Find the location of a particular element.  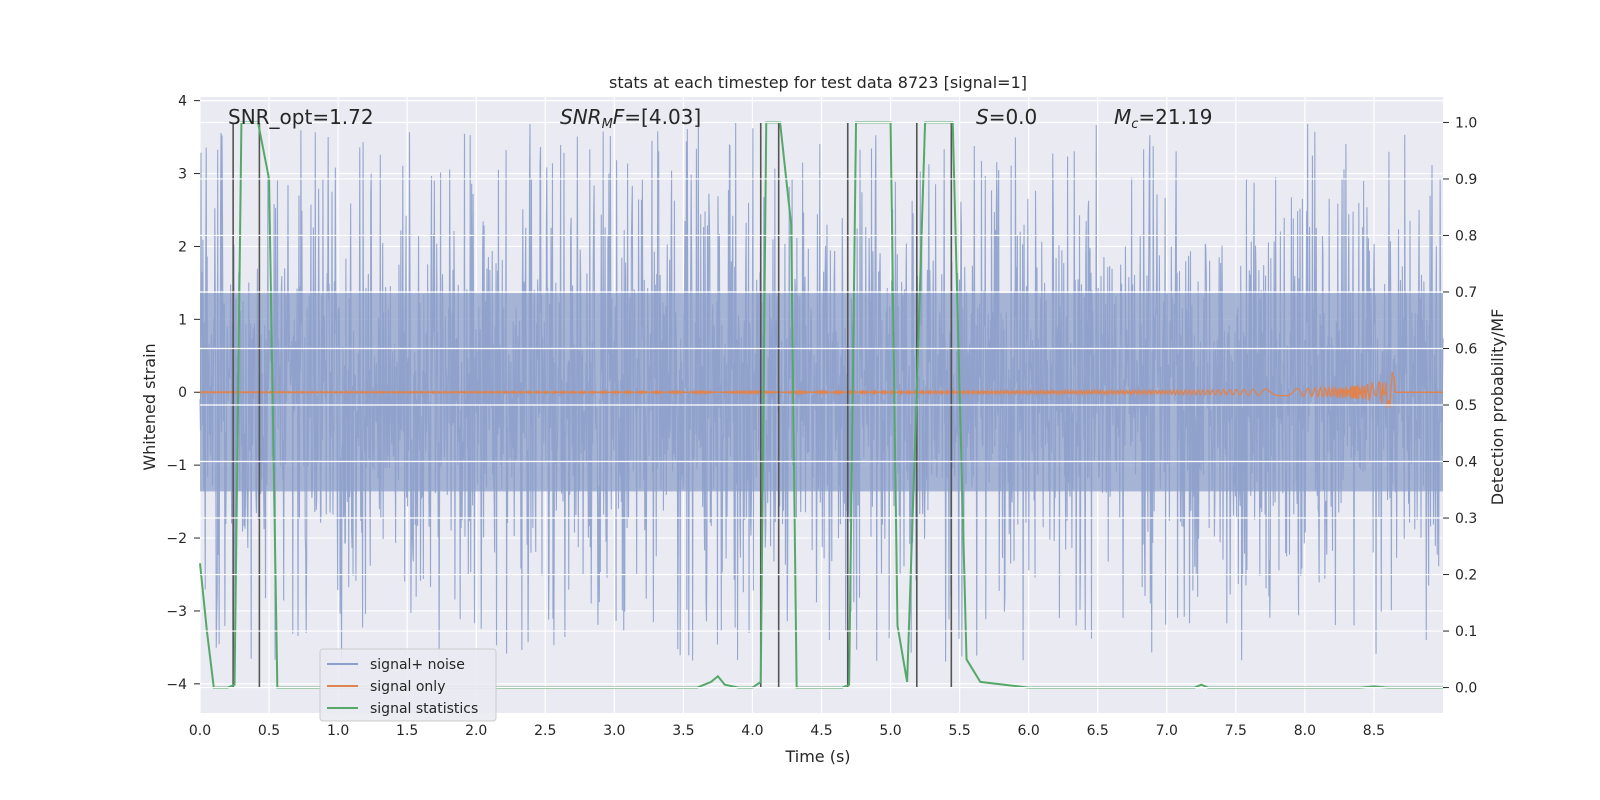

mc-symbol: M is located at coordinates (1122, 117).